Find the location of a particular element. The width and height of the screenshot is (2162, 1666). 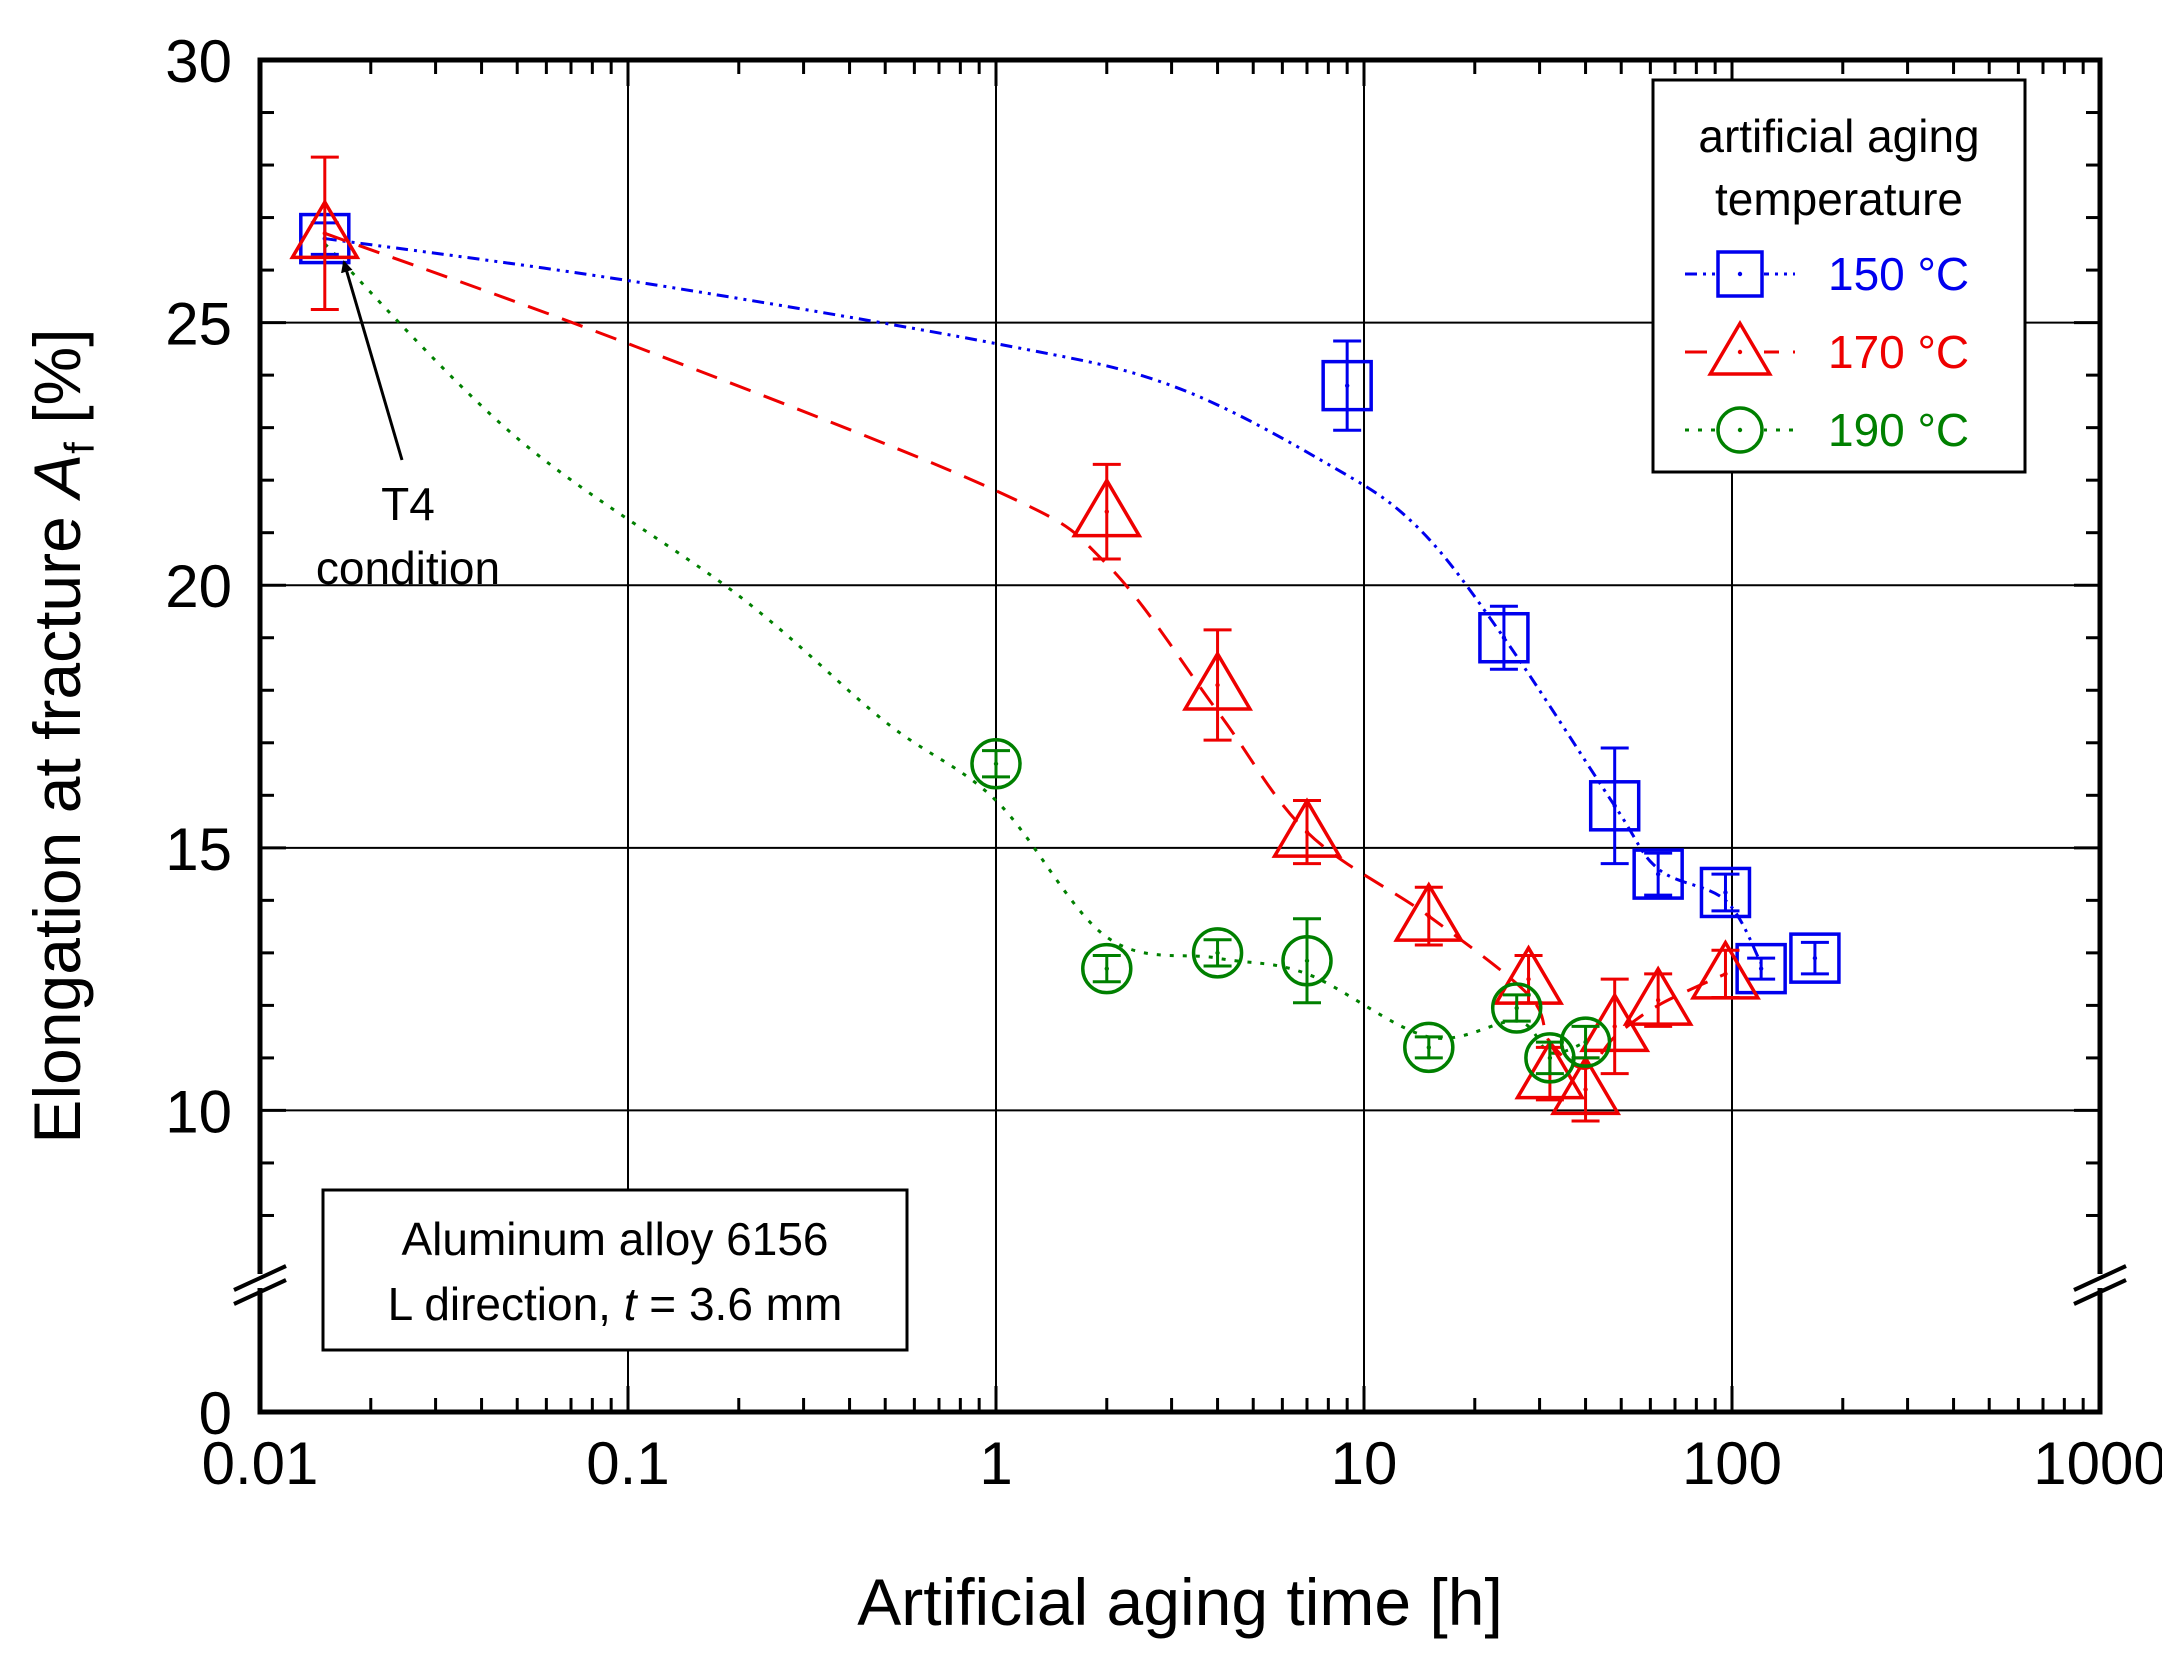

x-tick-label: 0.01 is located at coordinates (260, 1463).